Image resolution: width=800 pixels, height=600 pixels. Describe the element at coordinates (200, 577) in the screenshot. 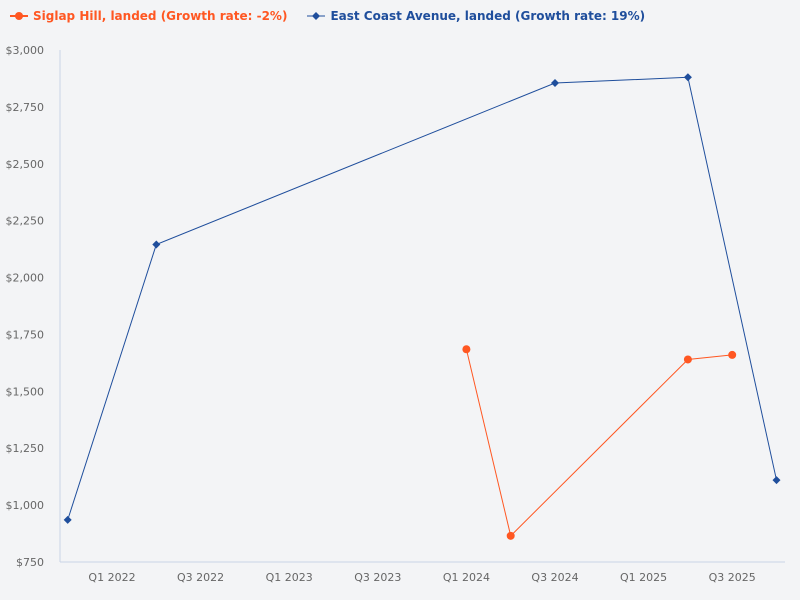

I see `x-tick-label: Q3 2022` at that location.